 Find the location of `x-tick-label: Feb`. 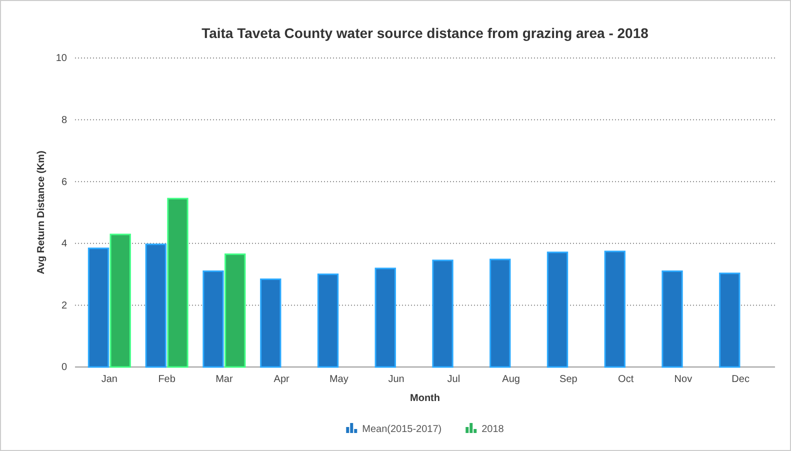

x-tick-label: Feb is located at coordinates (167, 380).